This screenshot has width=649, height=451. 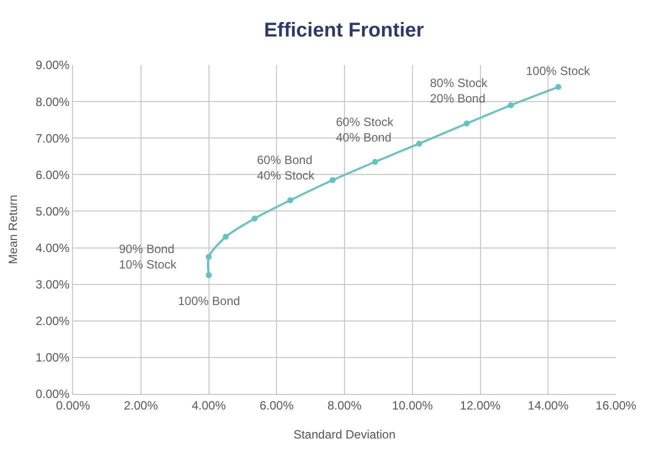 I want to click on x-tick-label: 16.00%, so click(x=616, y=405).